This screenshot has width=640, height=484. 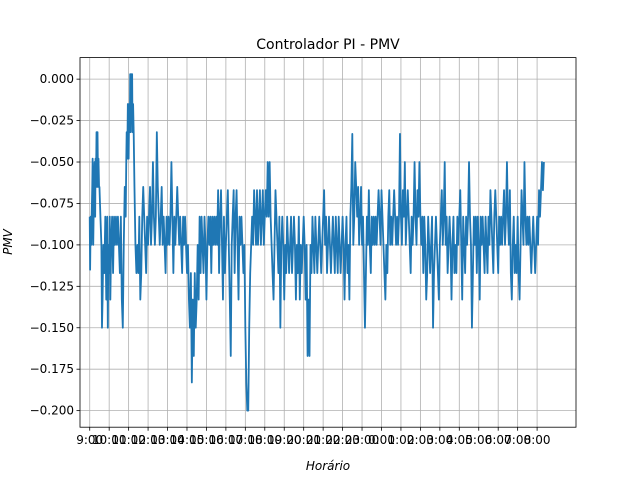 I want to click on x-tick-label: 12:00, so click(x=148, y=440).